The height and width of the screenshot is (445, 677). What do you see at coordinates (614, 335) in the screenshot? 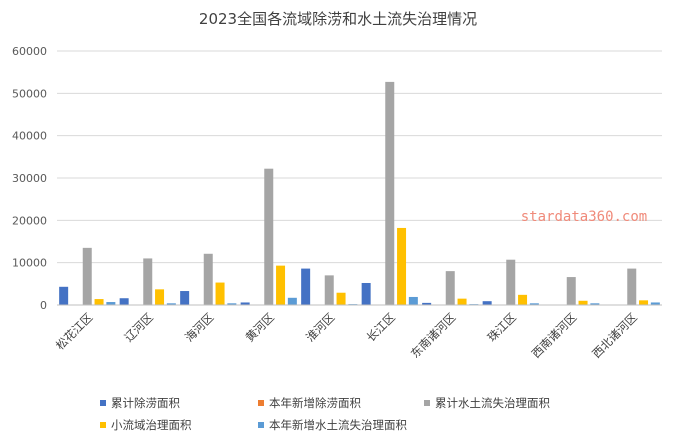
I see `x-tick-label: 西北诸河区` at bounding box center [614, 335].